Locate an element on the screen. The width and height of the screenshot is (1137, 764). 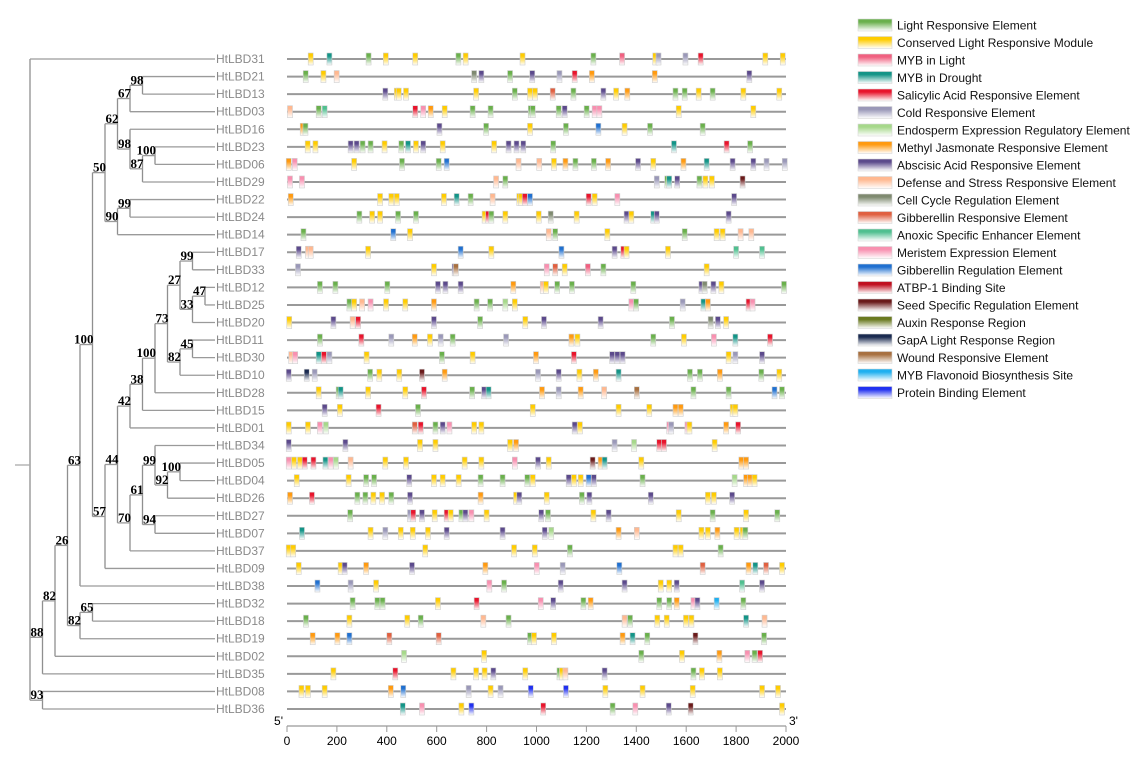
bootstrap-value: 67 is located at coordinates (125, 93).